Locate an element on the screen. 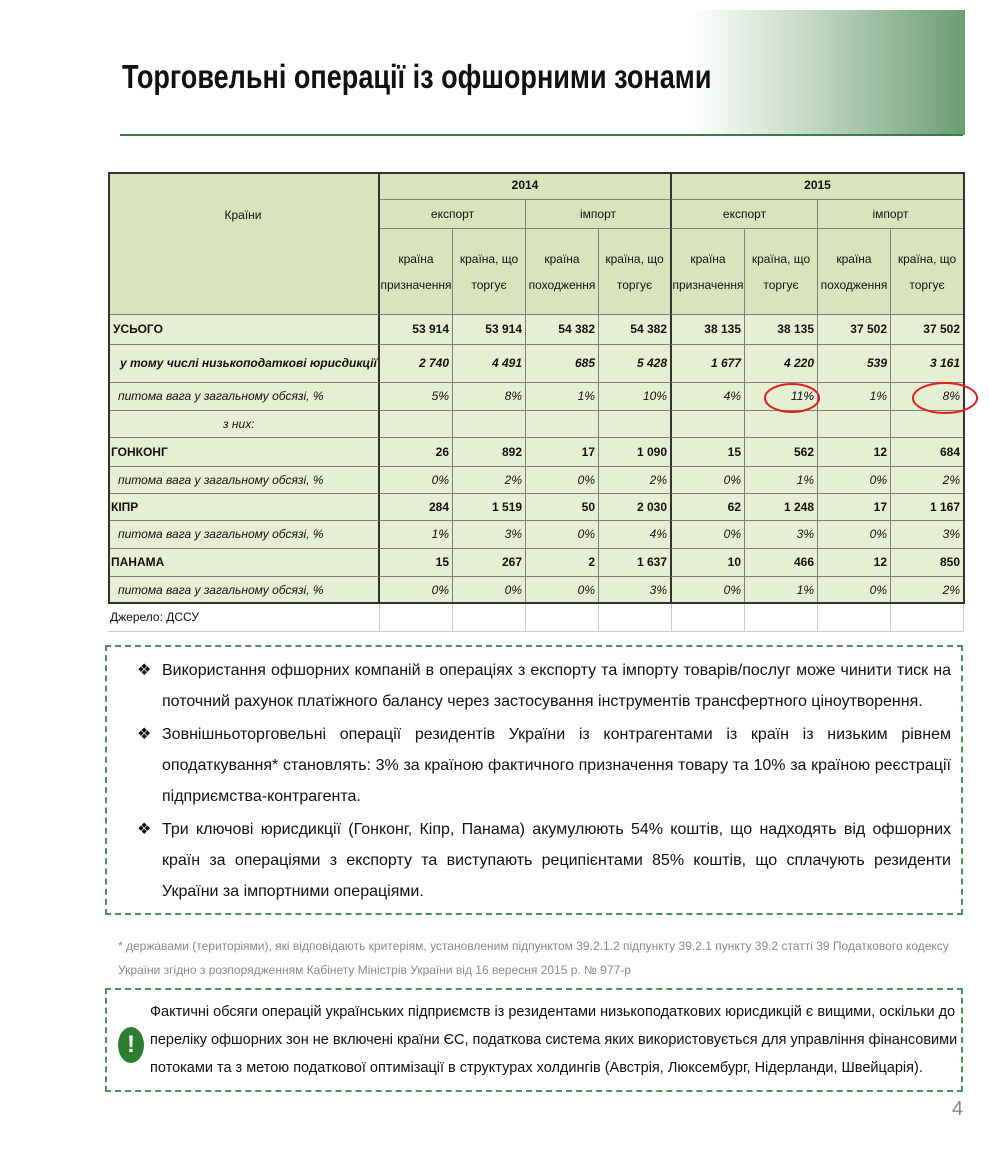 The height and width of the screenshot is (1150, 989). table-value: 284 is located at coordinates (416, 507).